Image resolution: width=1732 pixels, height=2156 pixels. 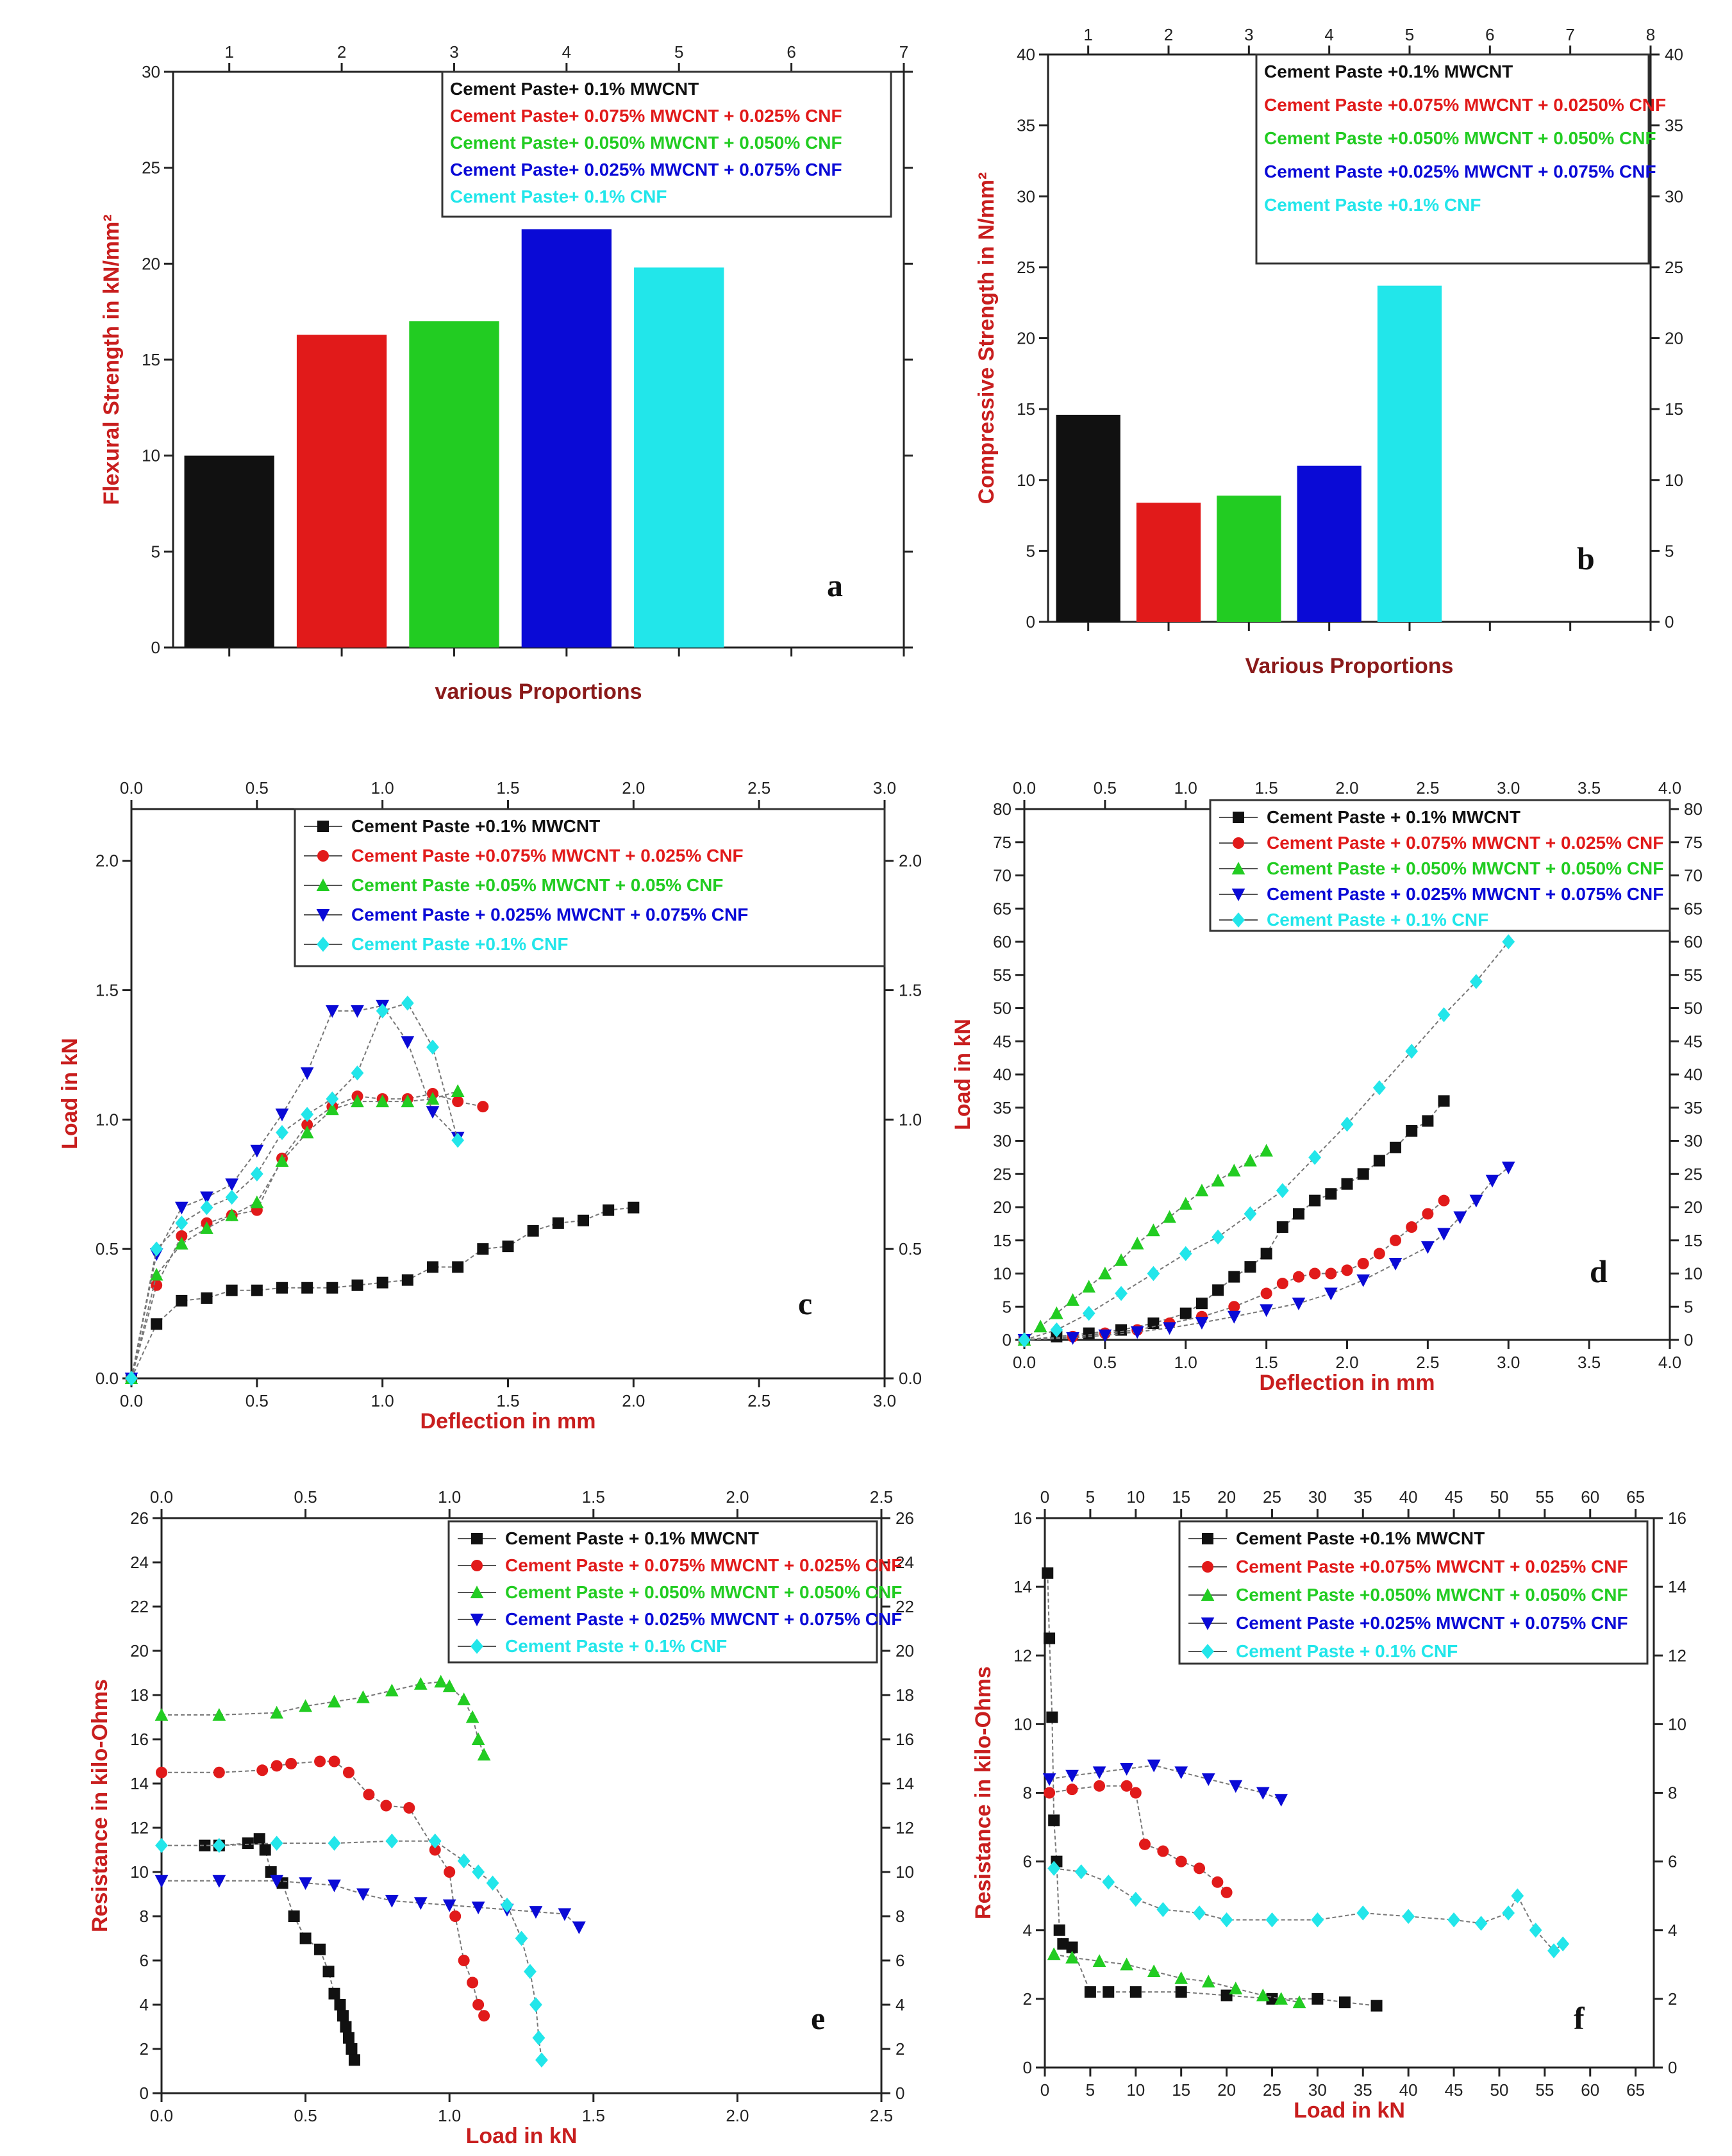 What do you see at coordinates (590, 887) in the screenshot?
I see `legend-box` at bounding box center [590, 887].